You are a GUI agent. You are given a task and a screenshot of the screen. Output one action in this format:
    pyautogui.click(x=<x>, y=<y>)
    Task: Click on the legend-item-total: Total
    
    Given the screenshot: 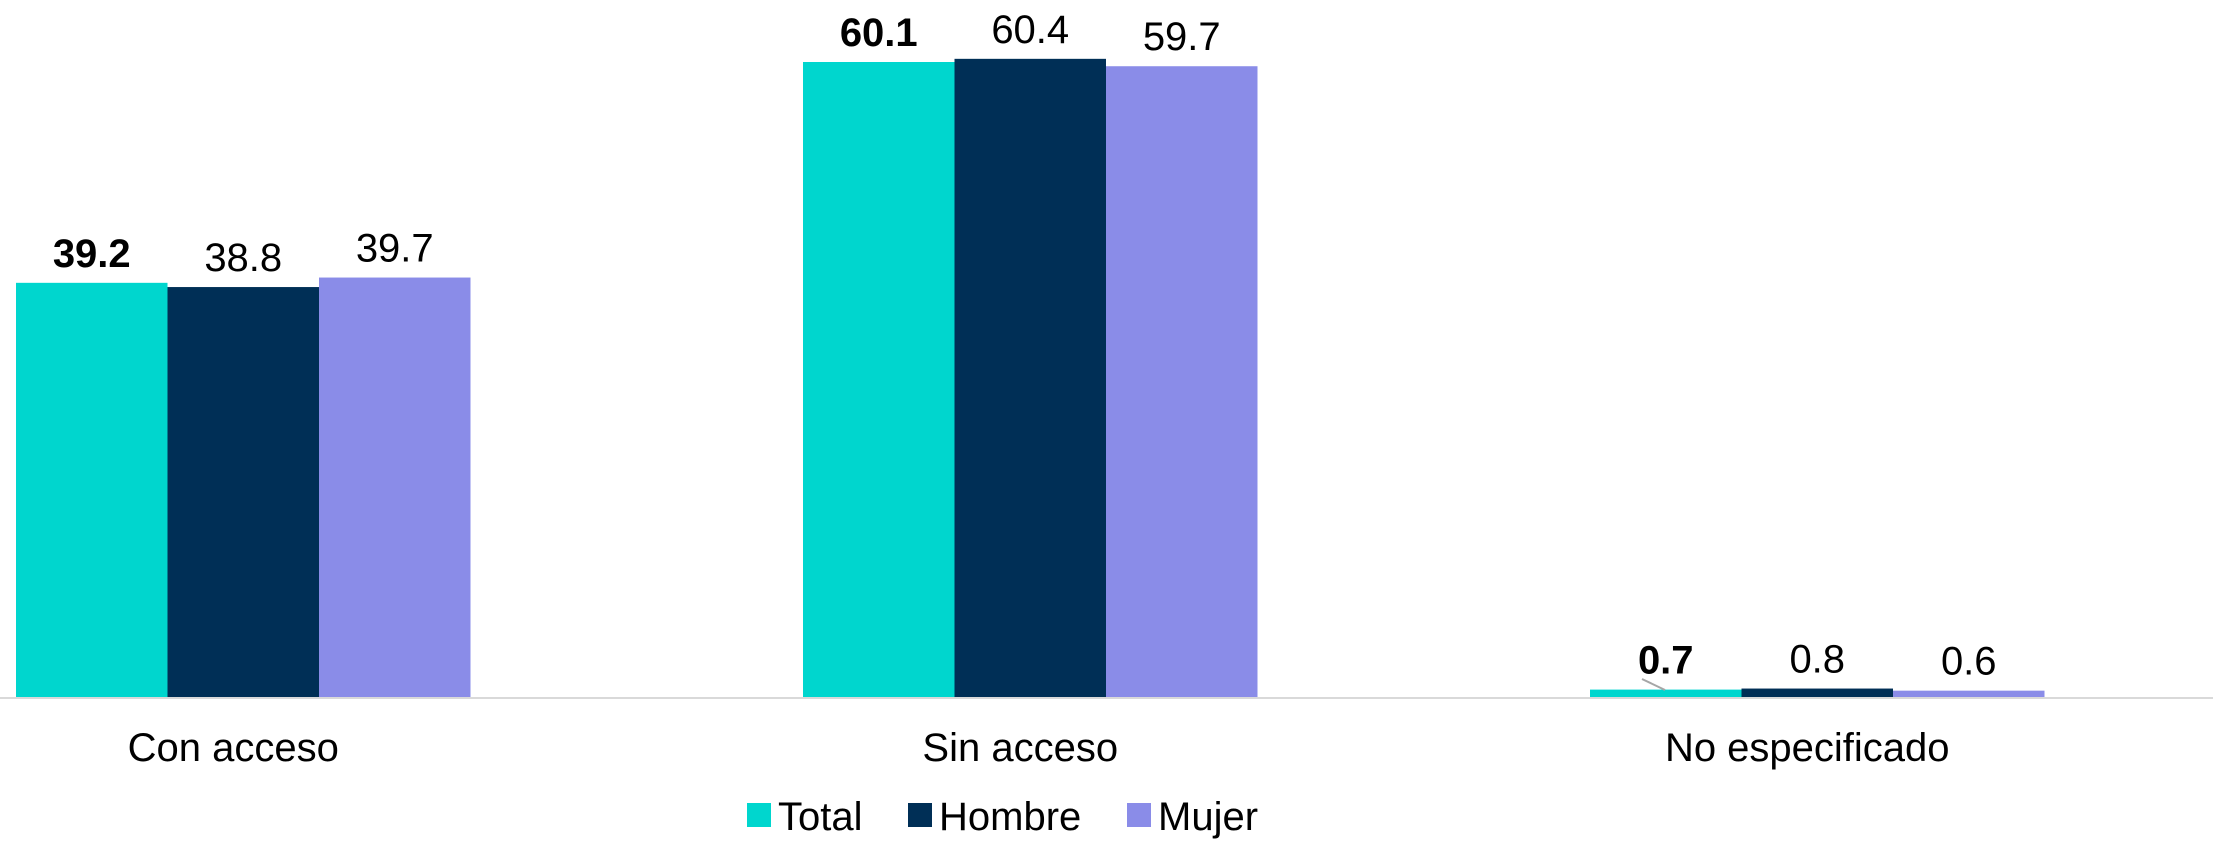 What is the action you would take?
    pyautogui.click(x=805, y=817)
    